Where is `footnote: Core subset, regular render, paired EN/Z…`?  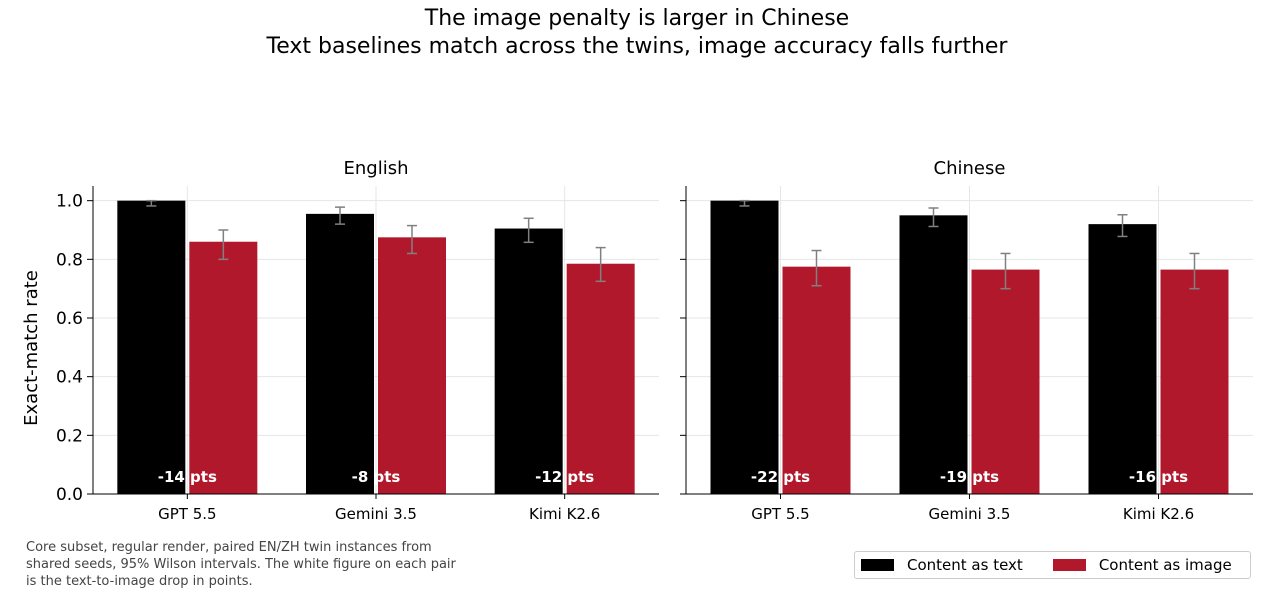 footnote: Core subset, regular render, paired EN/Z… is located at coordinates (241, 564).